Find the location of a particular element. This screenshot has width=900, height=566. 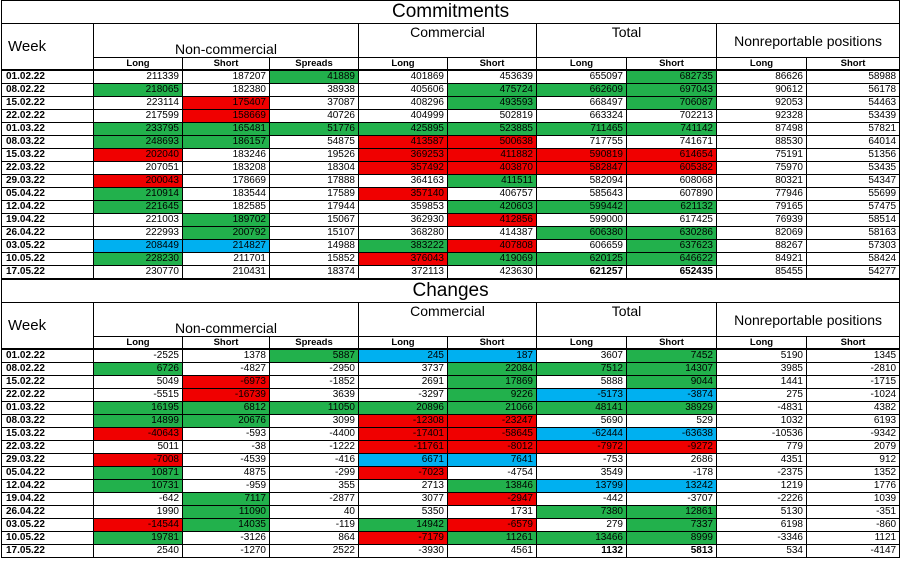

group-header: Nonreportable positions is located at coordinates (807, 319).